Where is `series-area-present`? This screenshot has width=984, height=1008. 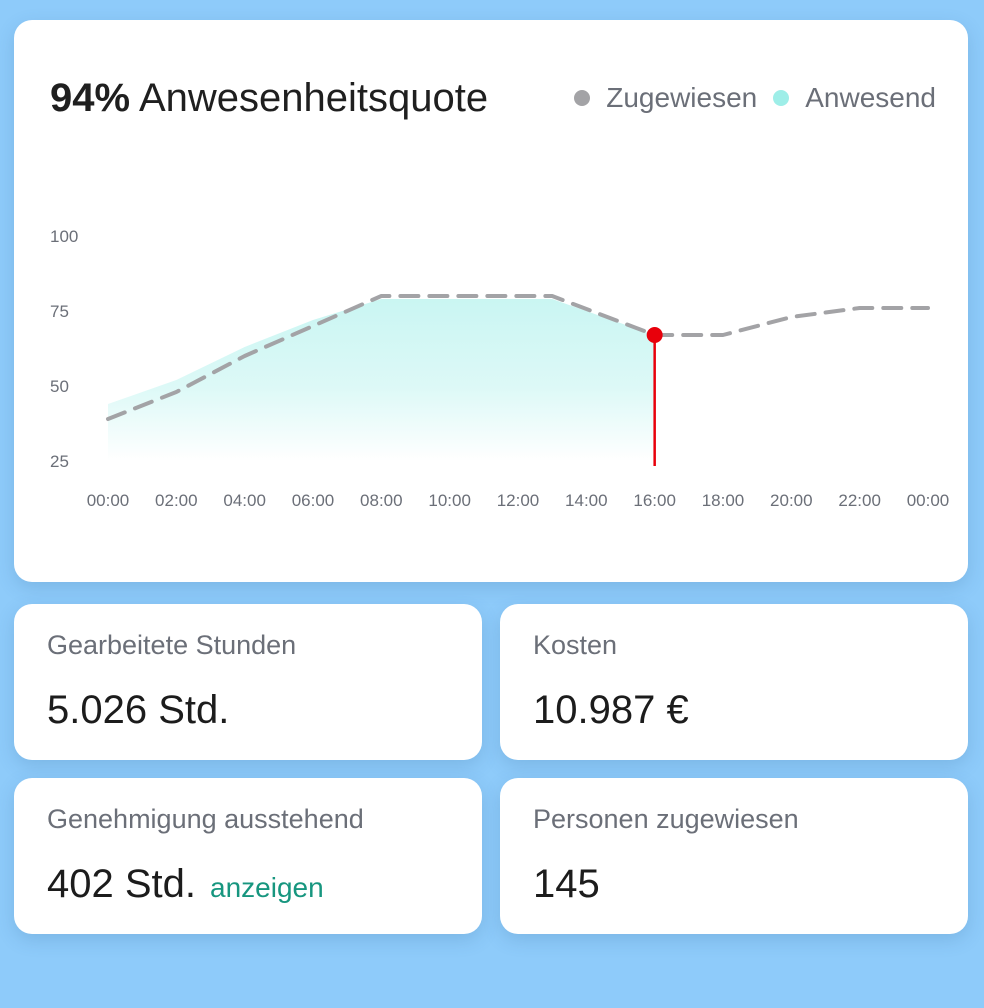 series-area-present is located at coordinates (381, 380).